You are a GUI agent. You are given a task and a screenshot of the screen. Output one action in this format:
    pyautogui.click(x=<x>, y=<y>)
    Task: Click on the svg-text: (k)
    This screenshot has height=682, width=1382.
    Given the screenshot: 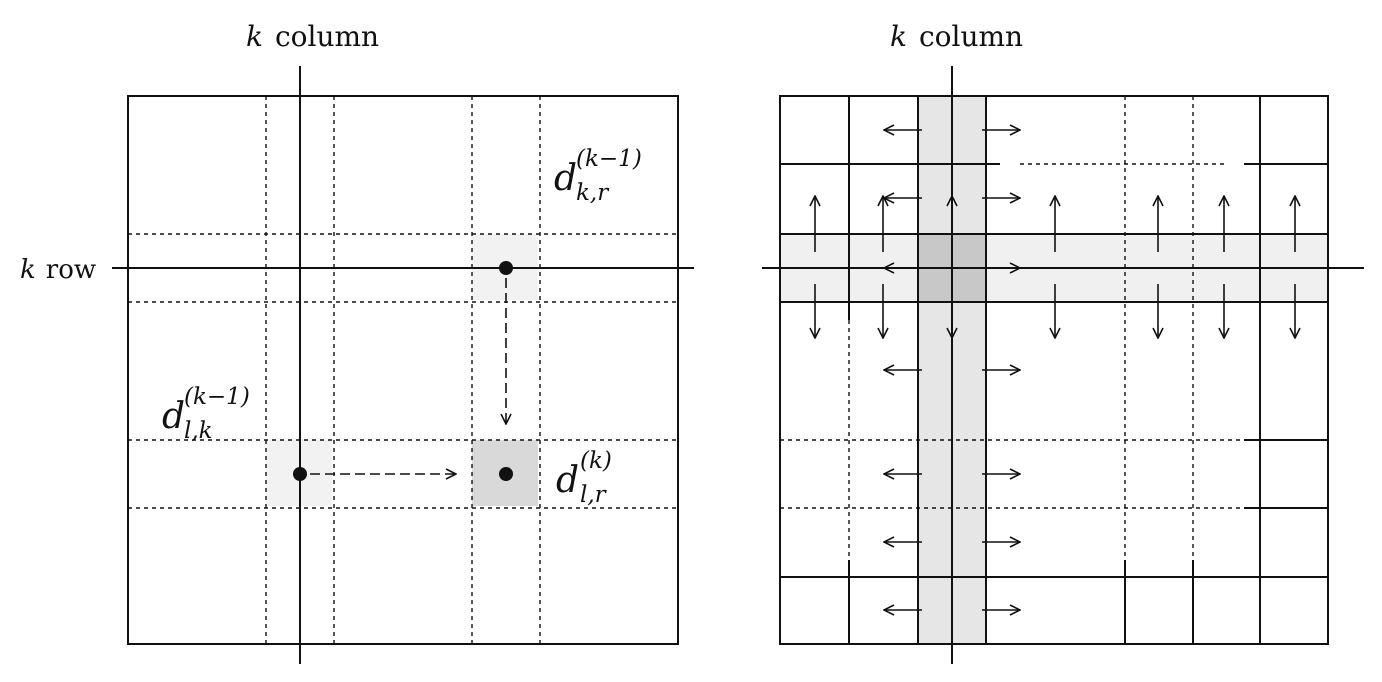 What is the action you would take?
    pyautogui.click(x=596, y=461)
    